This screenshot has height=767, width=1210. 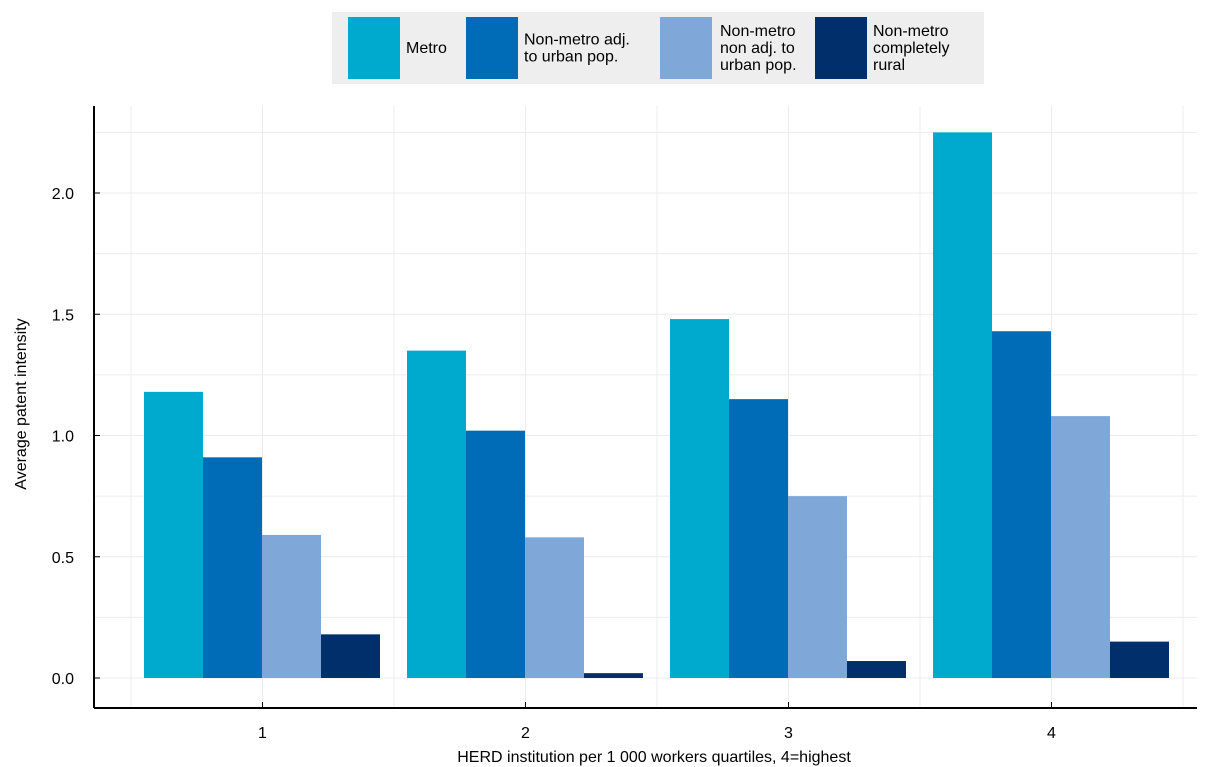 What do you see at coordinates (495, 554) in the screenshot?
I see `bar-non-metro-adj-to-urban-pop--q2` at bounding box center [495, 554].